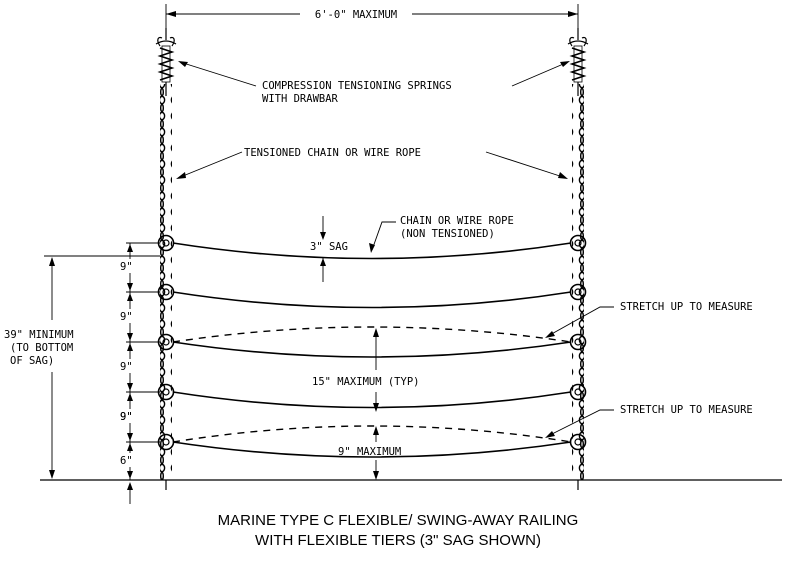 This screenshot has width=810, height=561. I want to click on overall-height-dimension: 39" MINIMUM (TO BOTTOM OF SAG), so click(82, 367).